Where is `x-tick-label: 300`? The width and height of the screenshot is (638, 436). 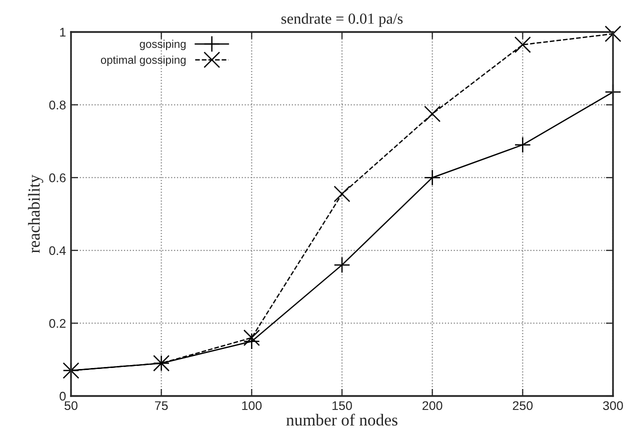
x-tick-label: 300 is located at coordinates (613, 405).